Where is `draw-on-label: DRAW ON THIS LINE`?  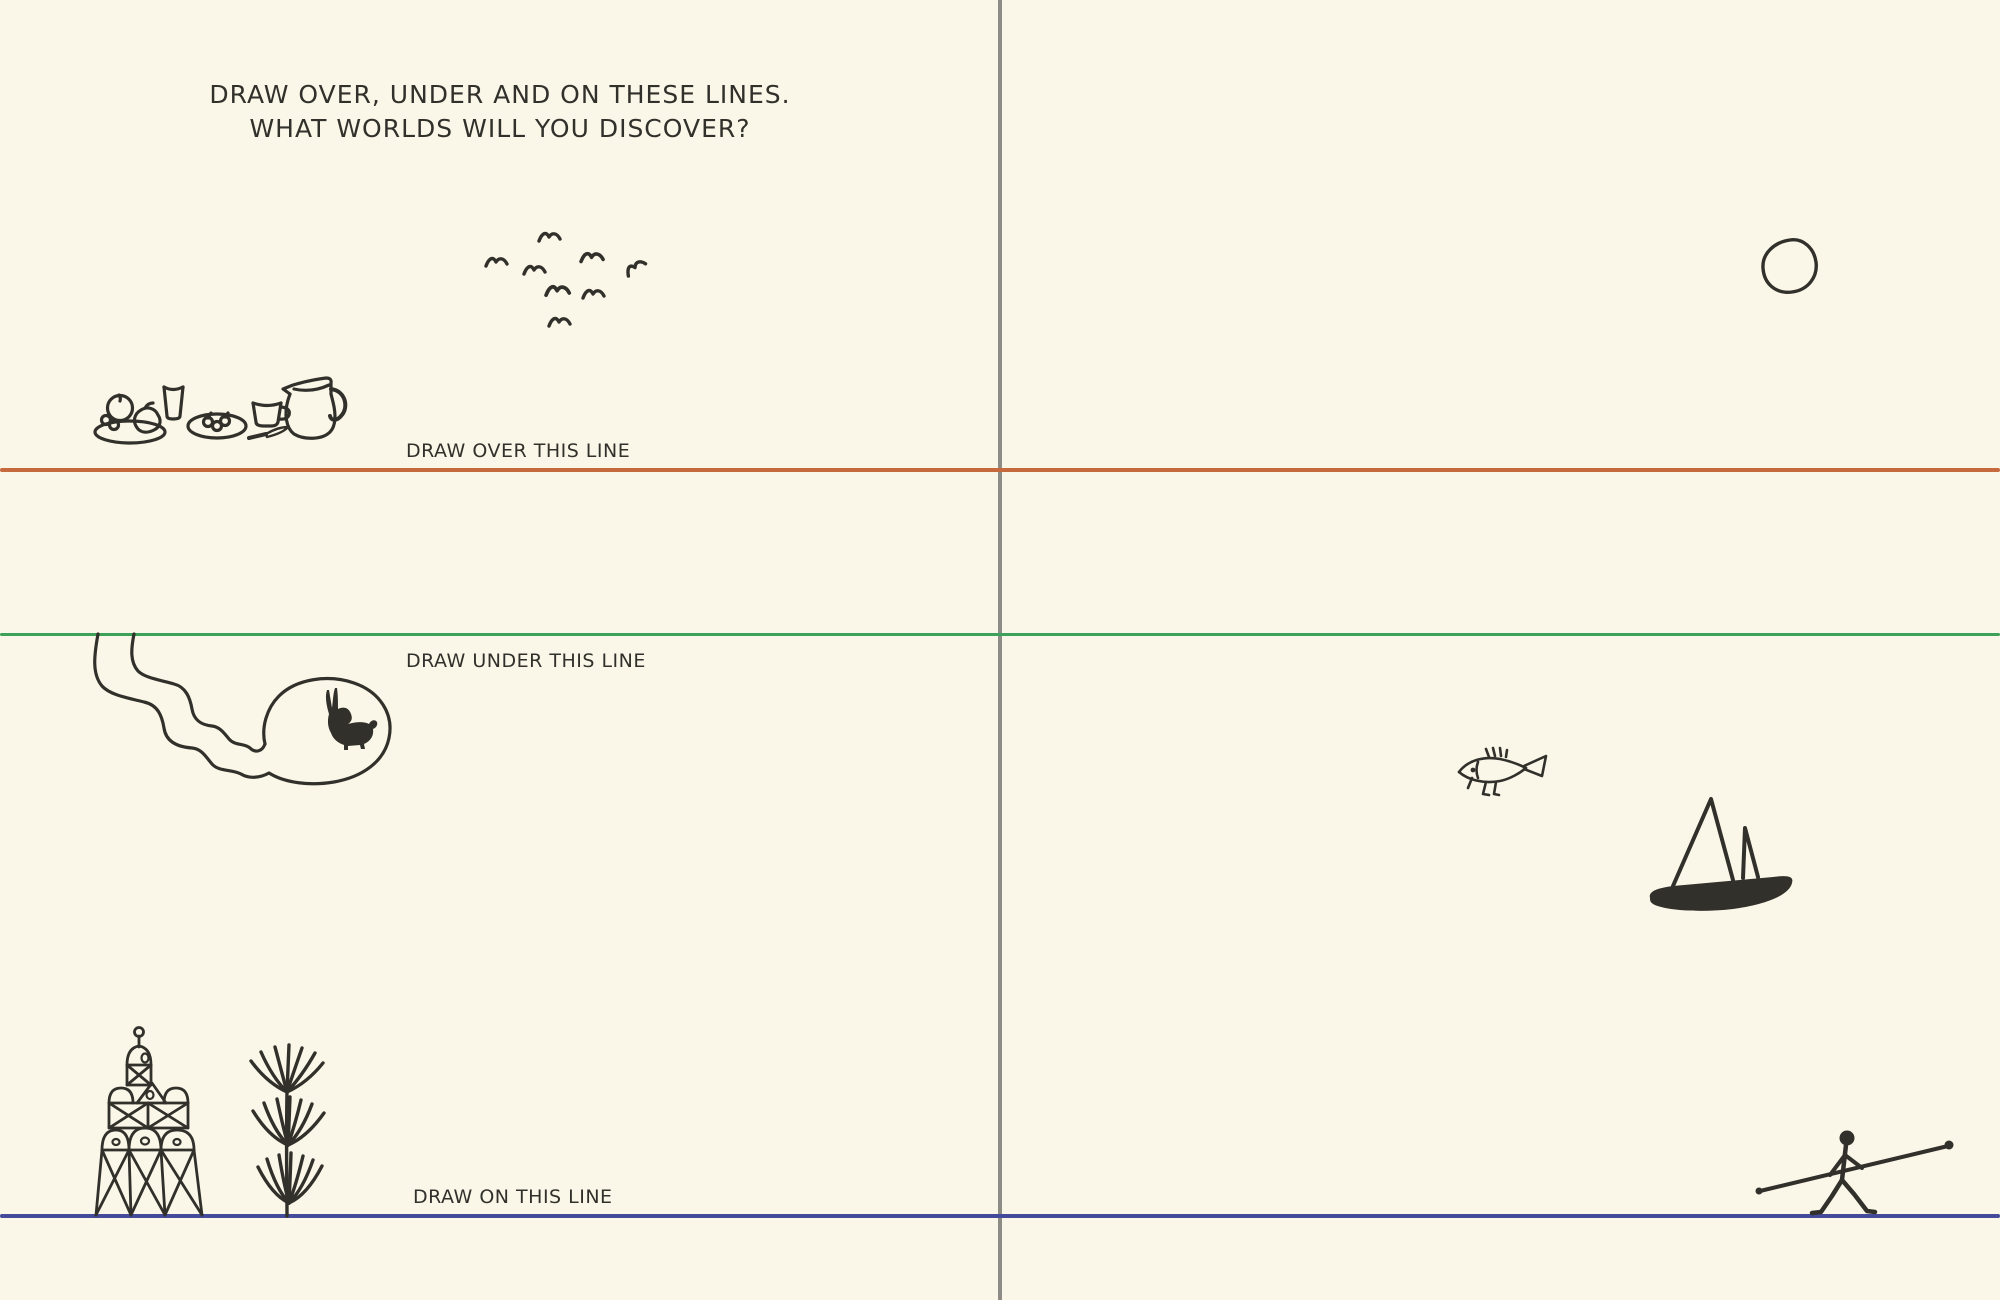
draw-on-label: DRAW ON THIS LINE is located at coordinates (513, 1197).